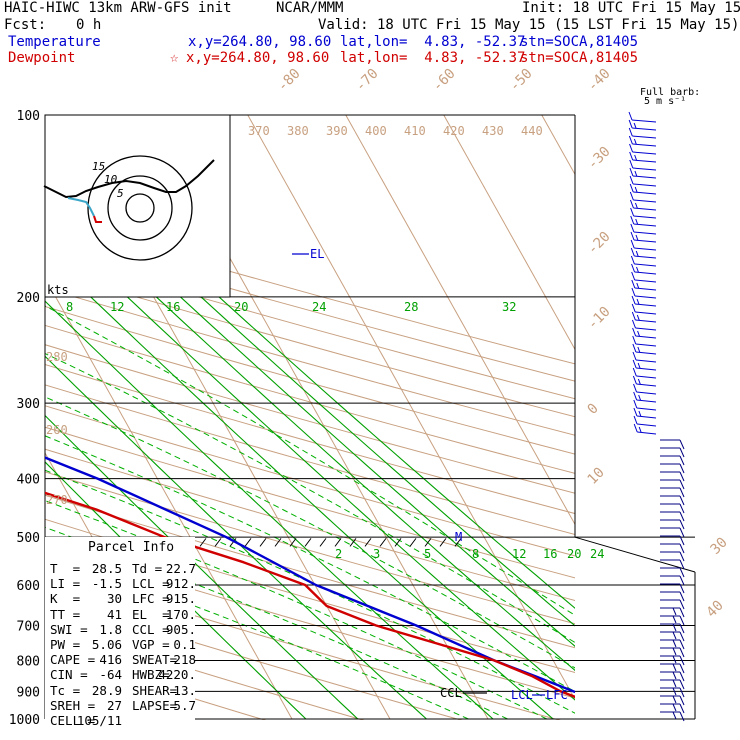 The height and width of the screenshot is (740, 740). I want to click on svg-text: M, so click(458, 537).